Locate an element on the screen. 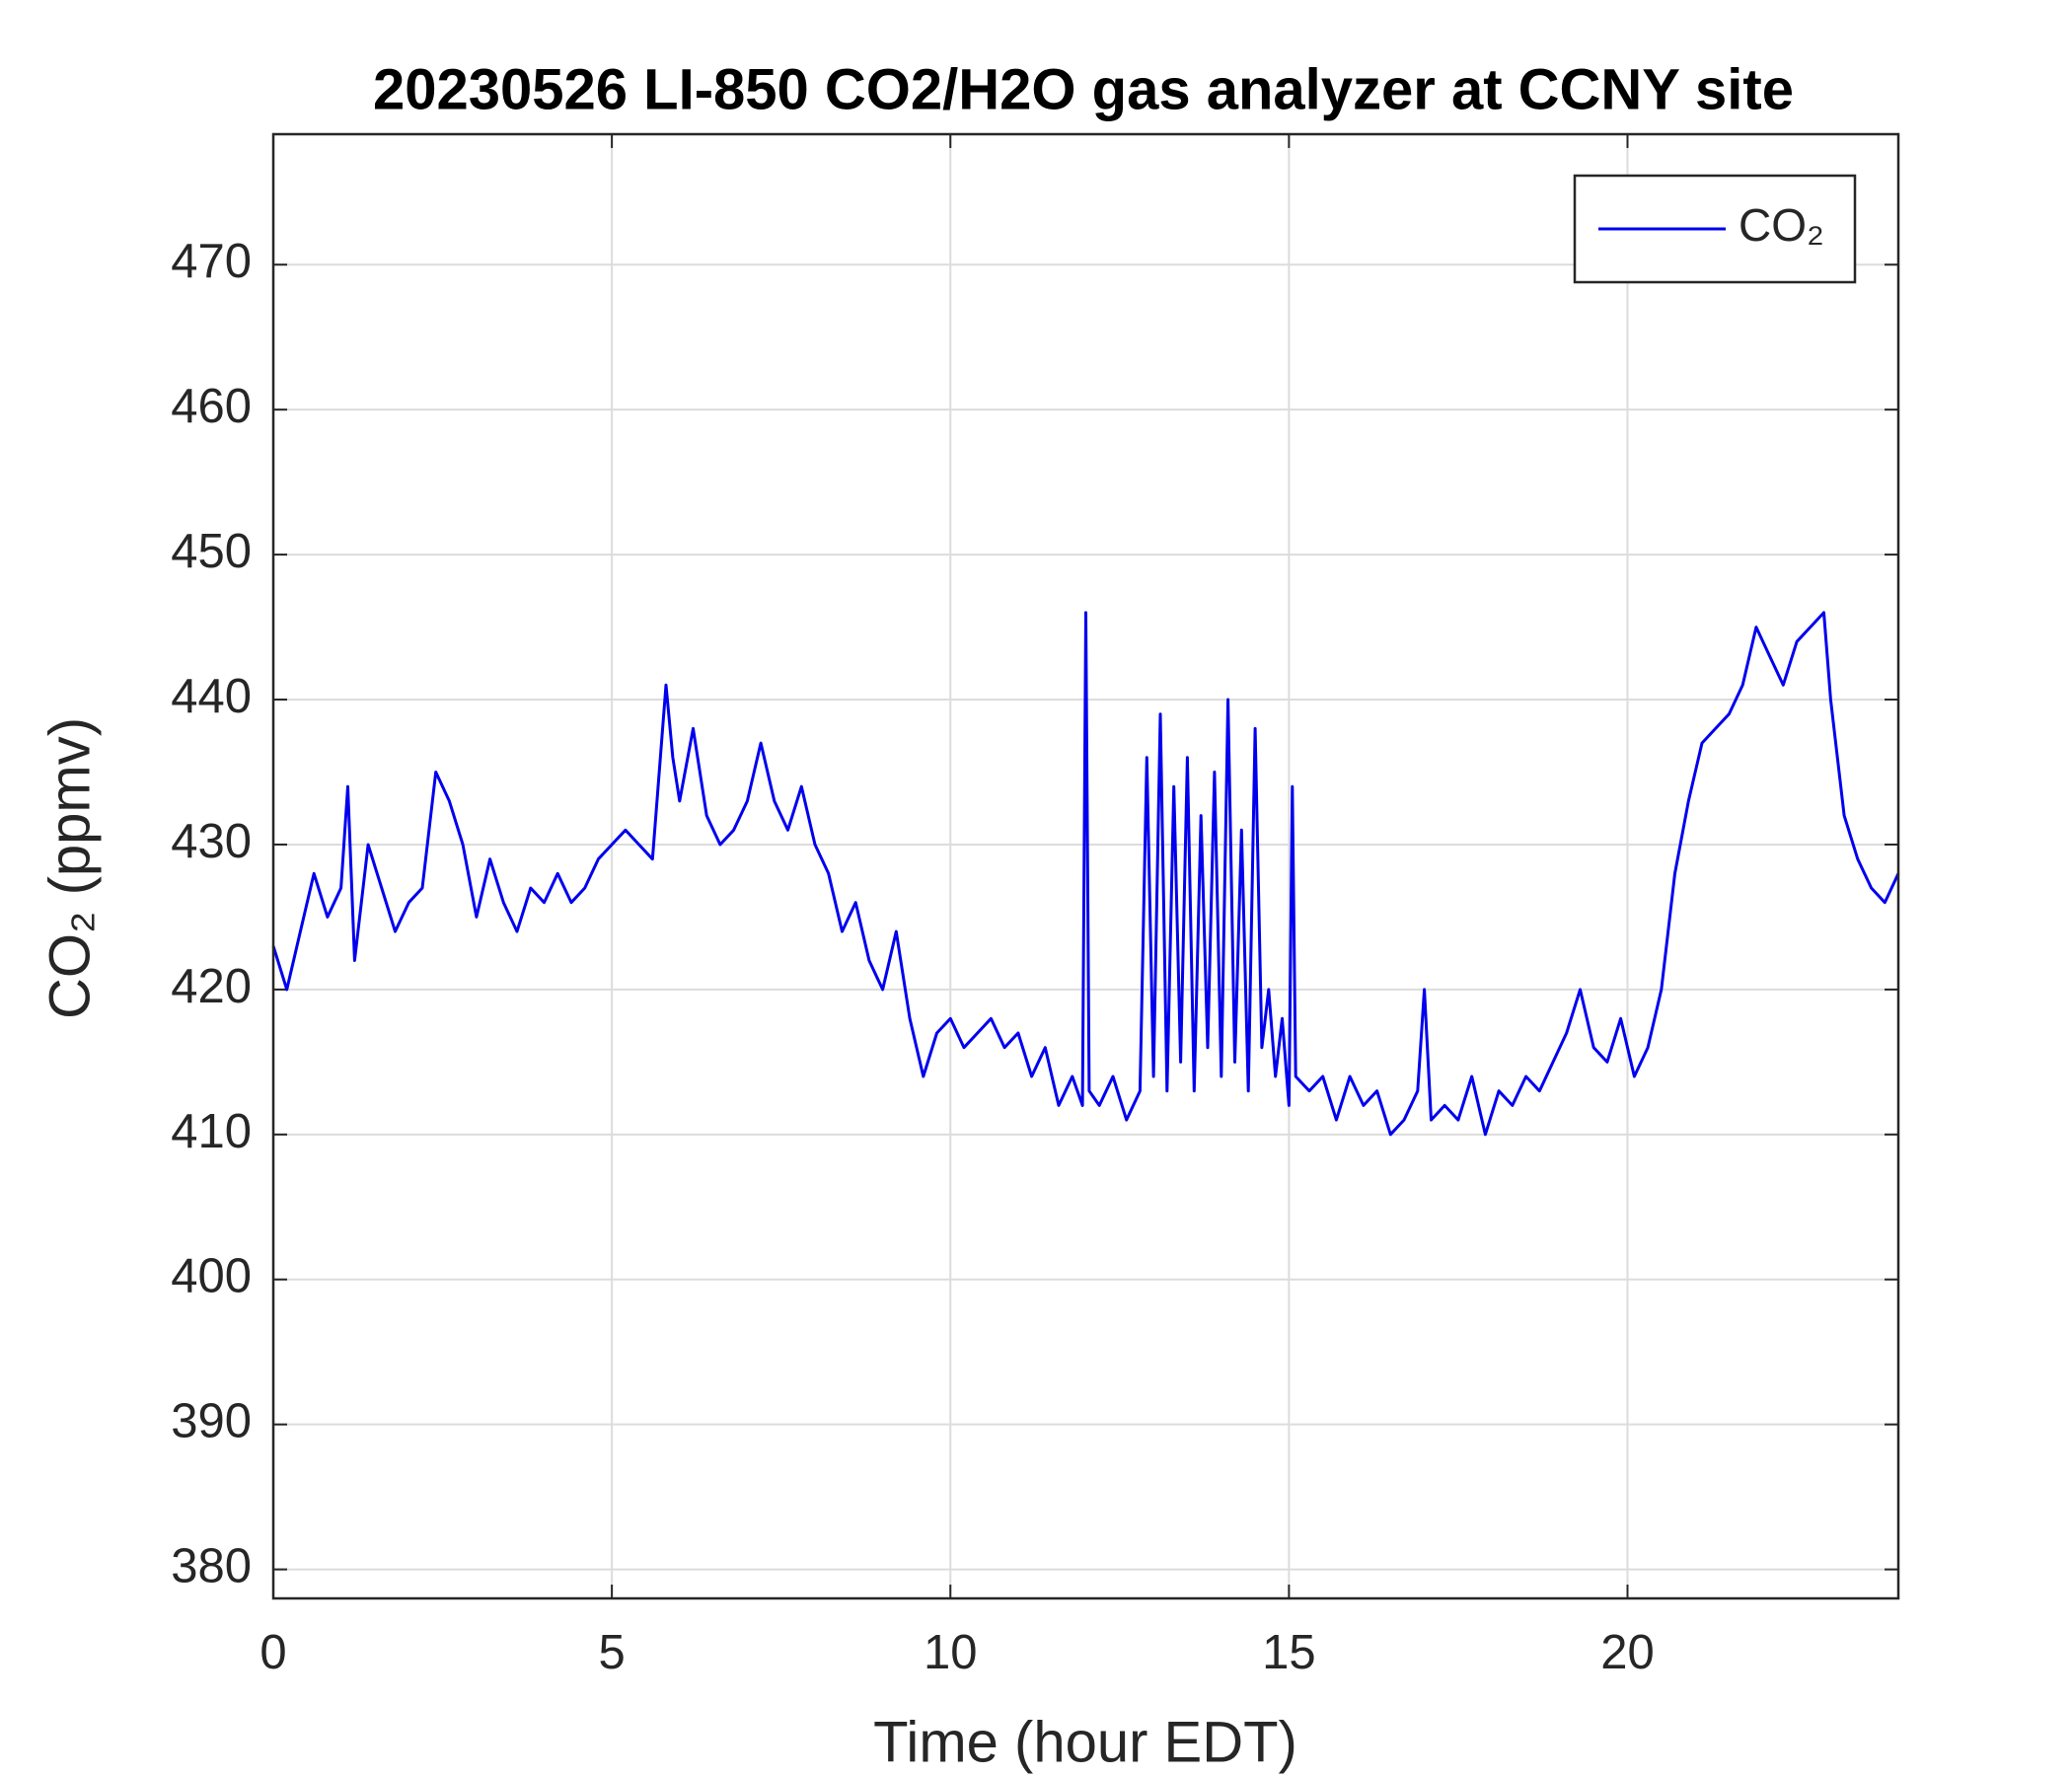  x-tick-label: 20 is located at coordinates (1628, 1653).